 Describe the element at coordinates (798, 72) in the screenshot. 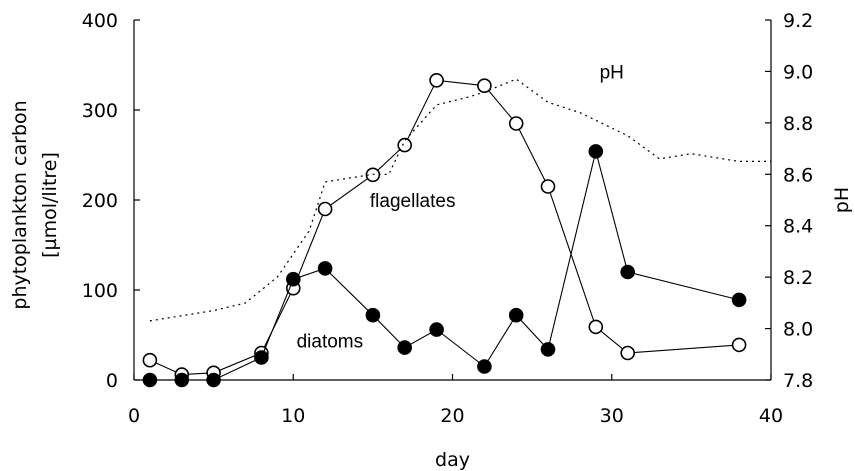

I see `right-y-tick-label: 9.0` at that location.